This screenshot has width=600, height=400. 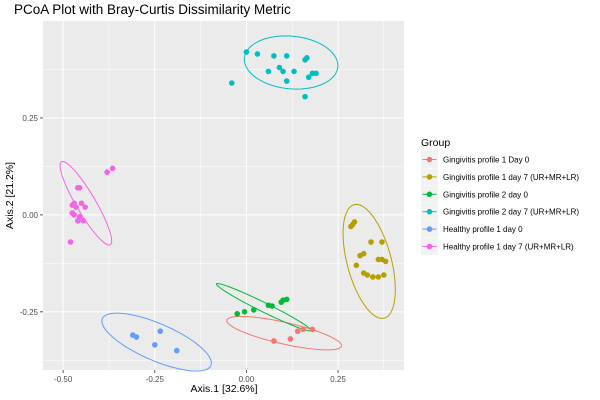 What do you see at coordinates (10, 195) in the screenshot?
I see `y-axis-title: Axis.2 [21.2%]` at bounding box center [10, 195].